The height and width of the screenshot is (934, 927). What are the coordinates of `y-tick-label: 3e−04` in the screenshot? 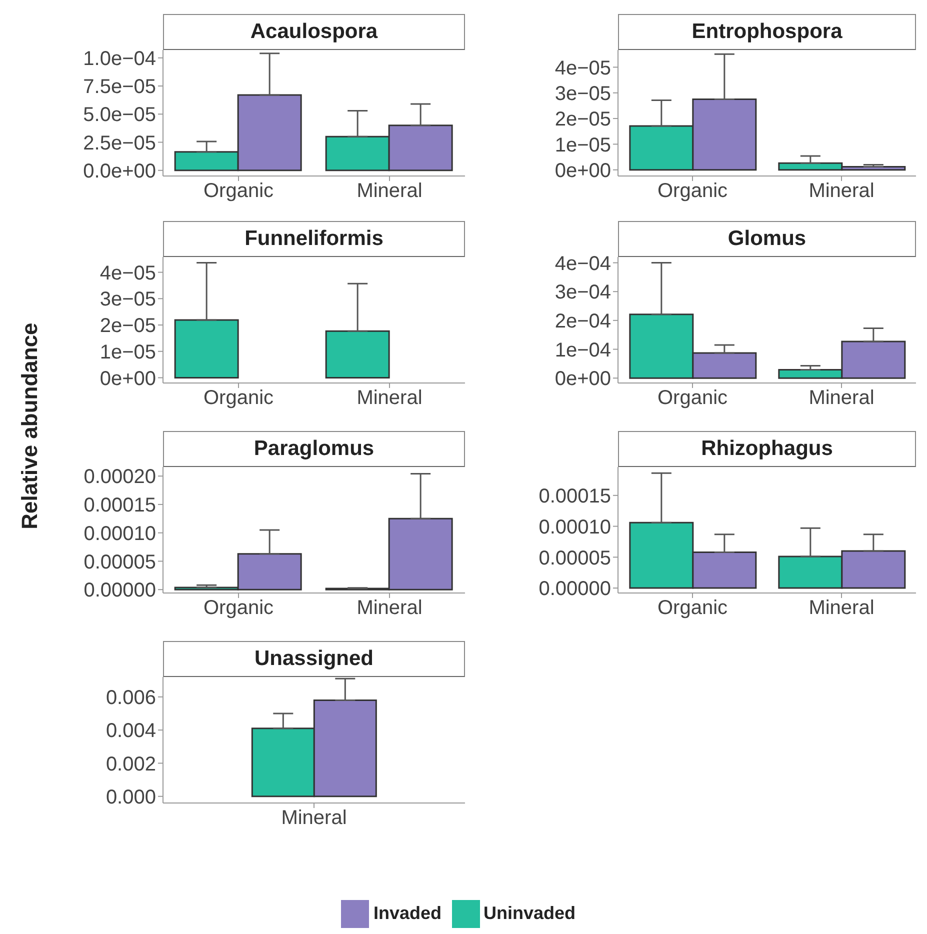 It's located at (582, 293).